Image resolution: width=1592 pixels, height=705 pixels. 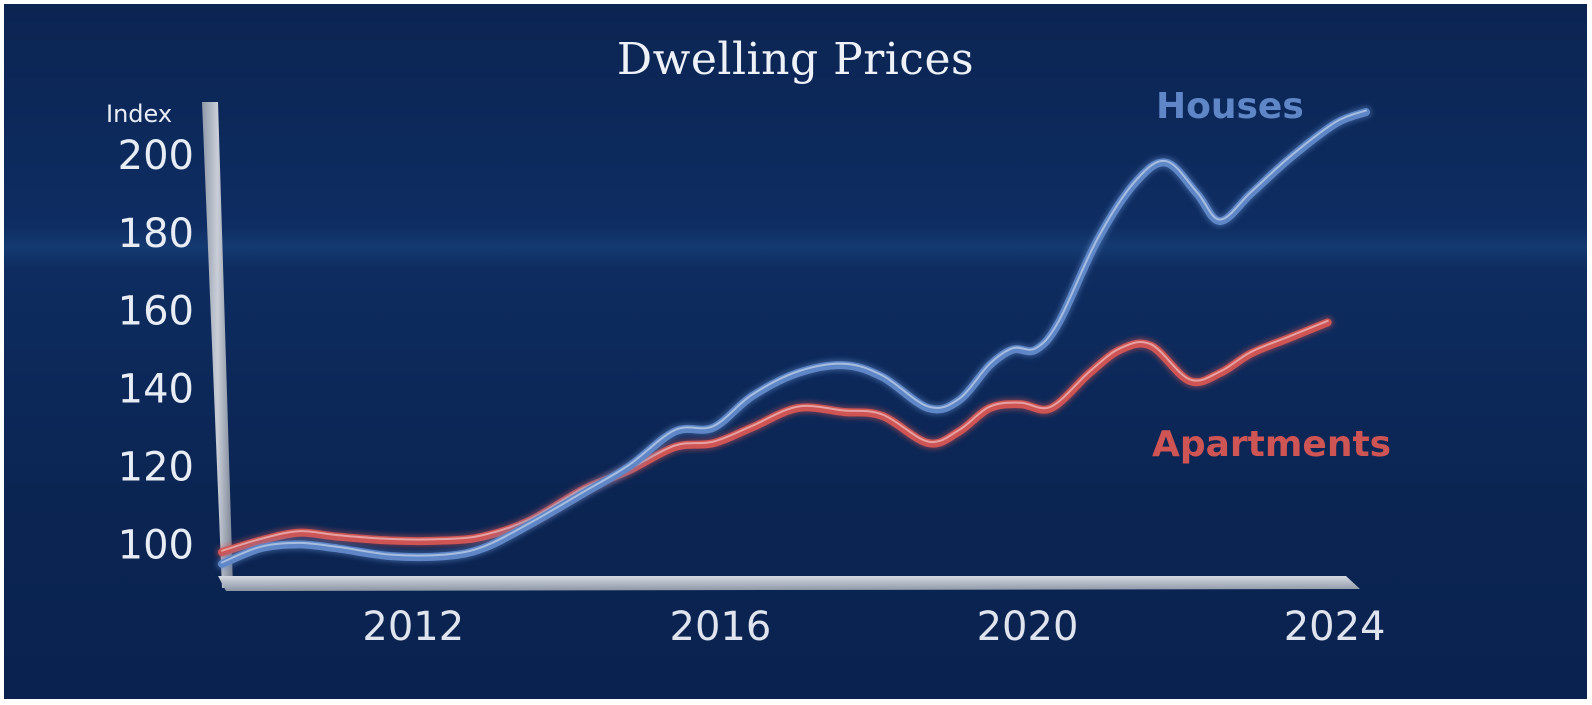 I want to click on y-axis-bar, so click(x=217, y=345).